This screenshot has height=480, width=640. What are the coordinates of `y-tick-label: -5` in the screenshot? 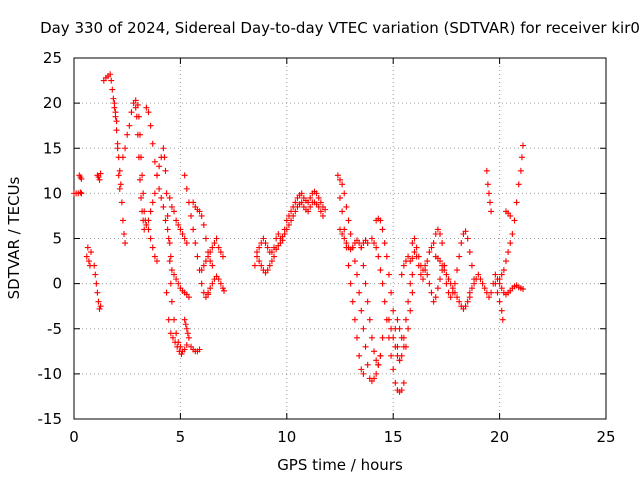 It's located at (54, 329).